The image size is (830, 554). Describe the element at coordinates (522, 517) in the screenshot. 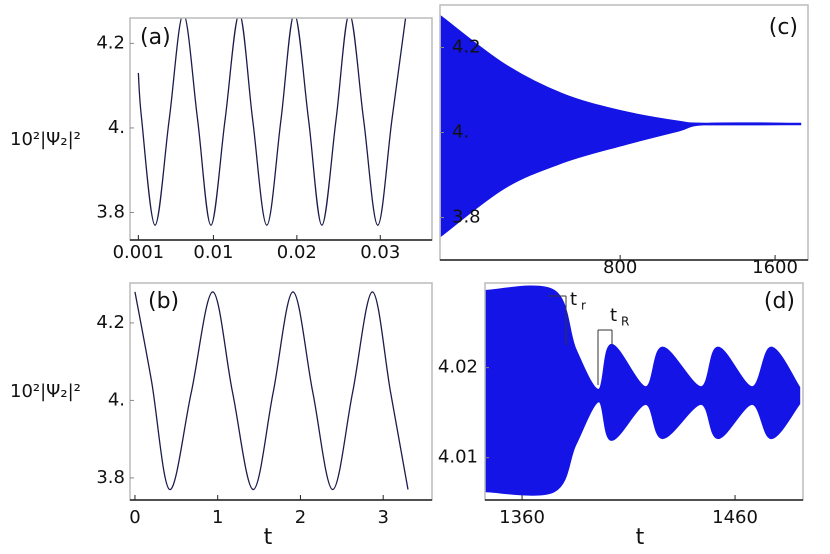

I see `x-tick-label: 1360` at that location.